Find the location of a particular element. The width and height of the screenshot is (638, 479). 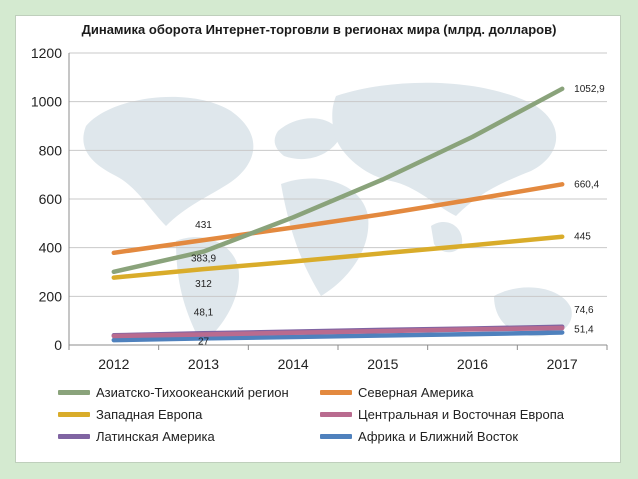

data-label-s5-2017: 74,6 is located at coordinates (584, 310).